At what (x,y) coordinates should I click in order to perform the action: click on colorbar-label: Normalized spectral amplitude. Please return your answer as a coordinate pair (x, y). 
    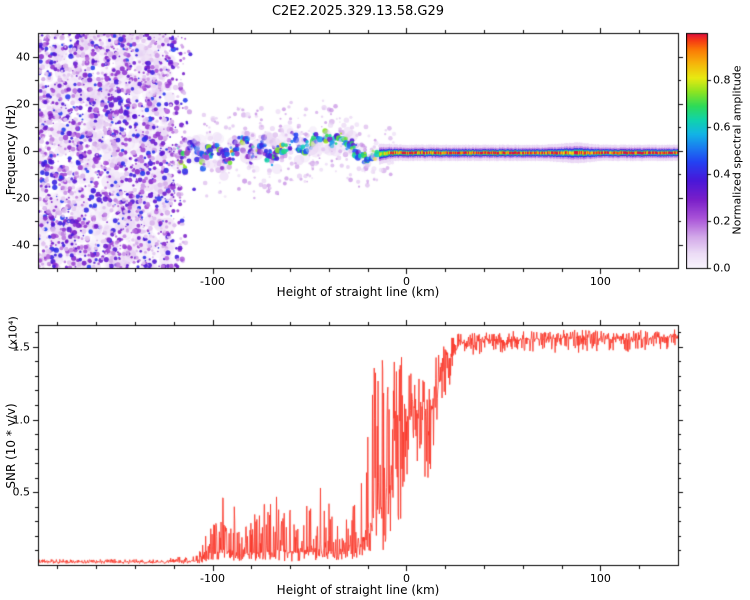
    Looking at the image, I should click on (737, 150).